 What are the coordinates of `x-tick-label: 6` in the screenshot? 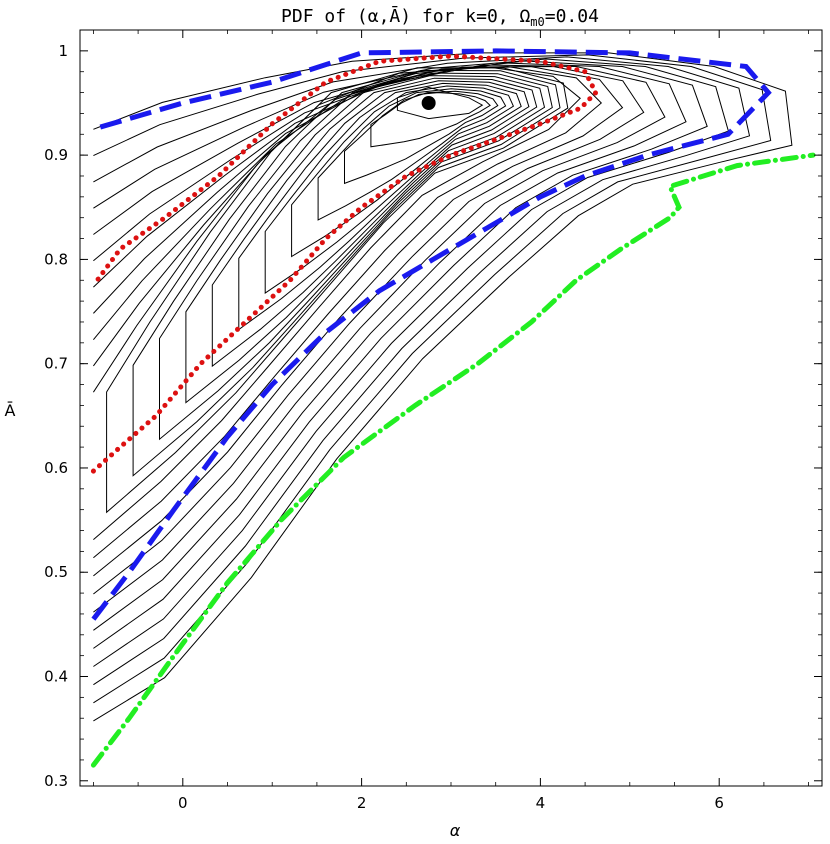 It's located at (719, 803).